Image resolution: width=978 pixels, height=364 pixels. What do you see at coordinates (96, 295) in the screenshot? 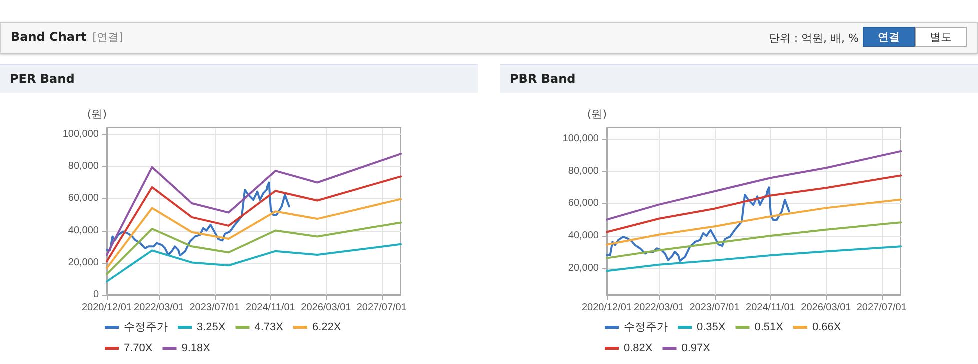
I see `y-tick-label: 0` at bounding box center [96, 295].